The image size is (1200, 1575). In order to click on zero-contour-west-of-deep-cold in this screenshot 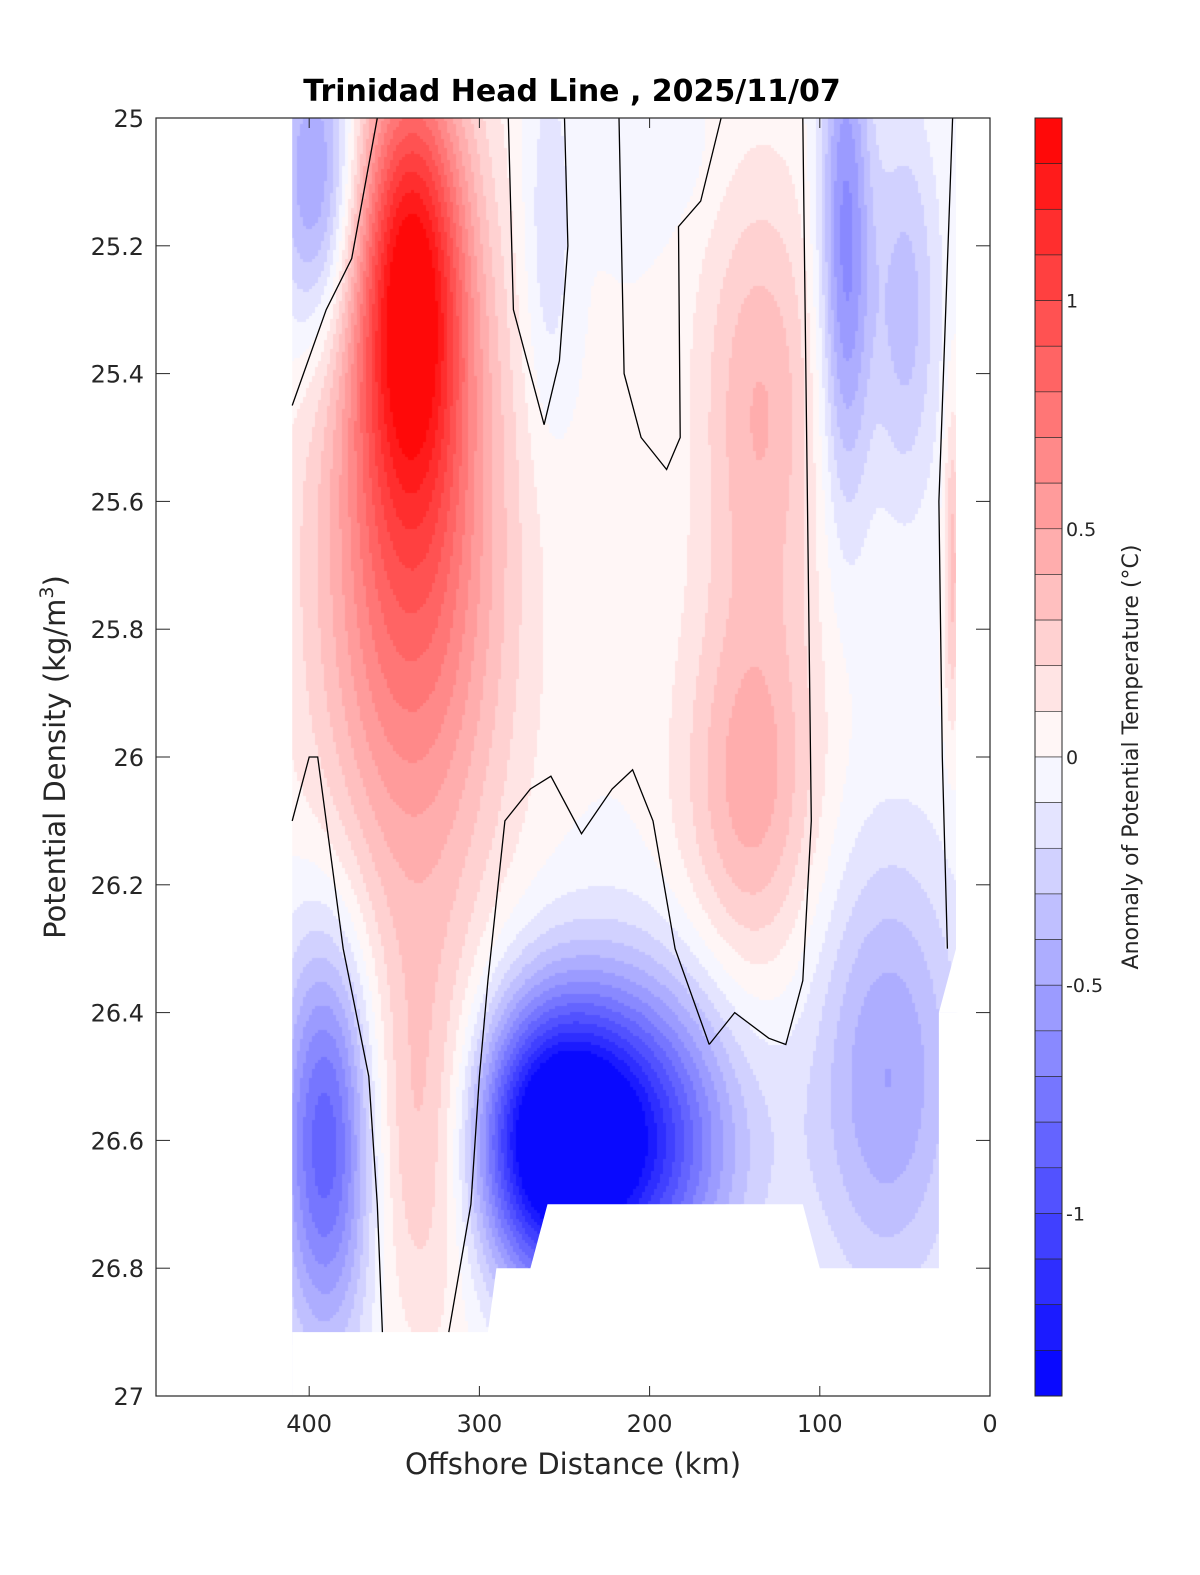, I will do `click(579, 1050)`.